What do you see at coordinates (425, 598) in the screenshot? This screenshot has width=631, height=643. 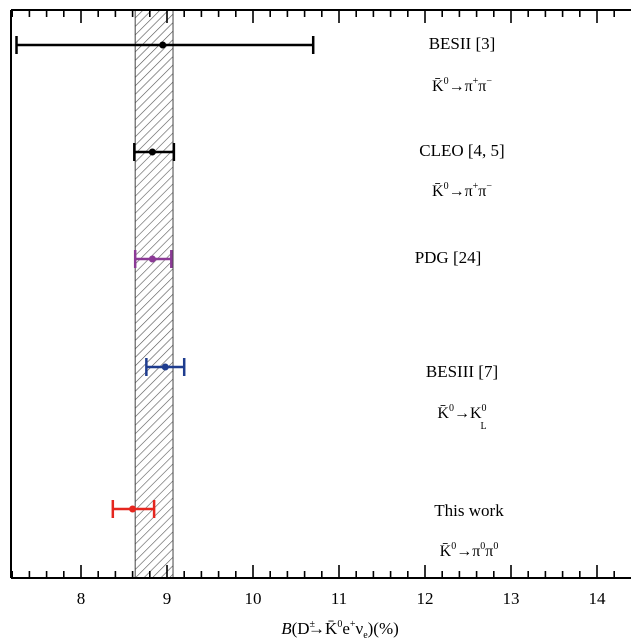 I see `x-tick-label: 12` at bounding box center [425, 598].